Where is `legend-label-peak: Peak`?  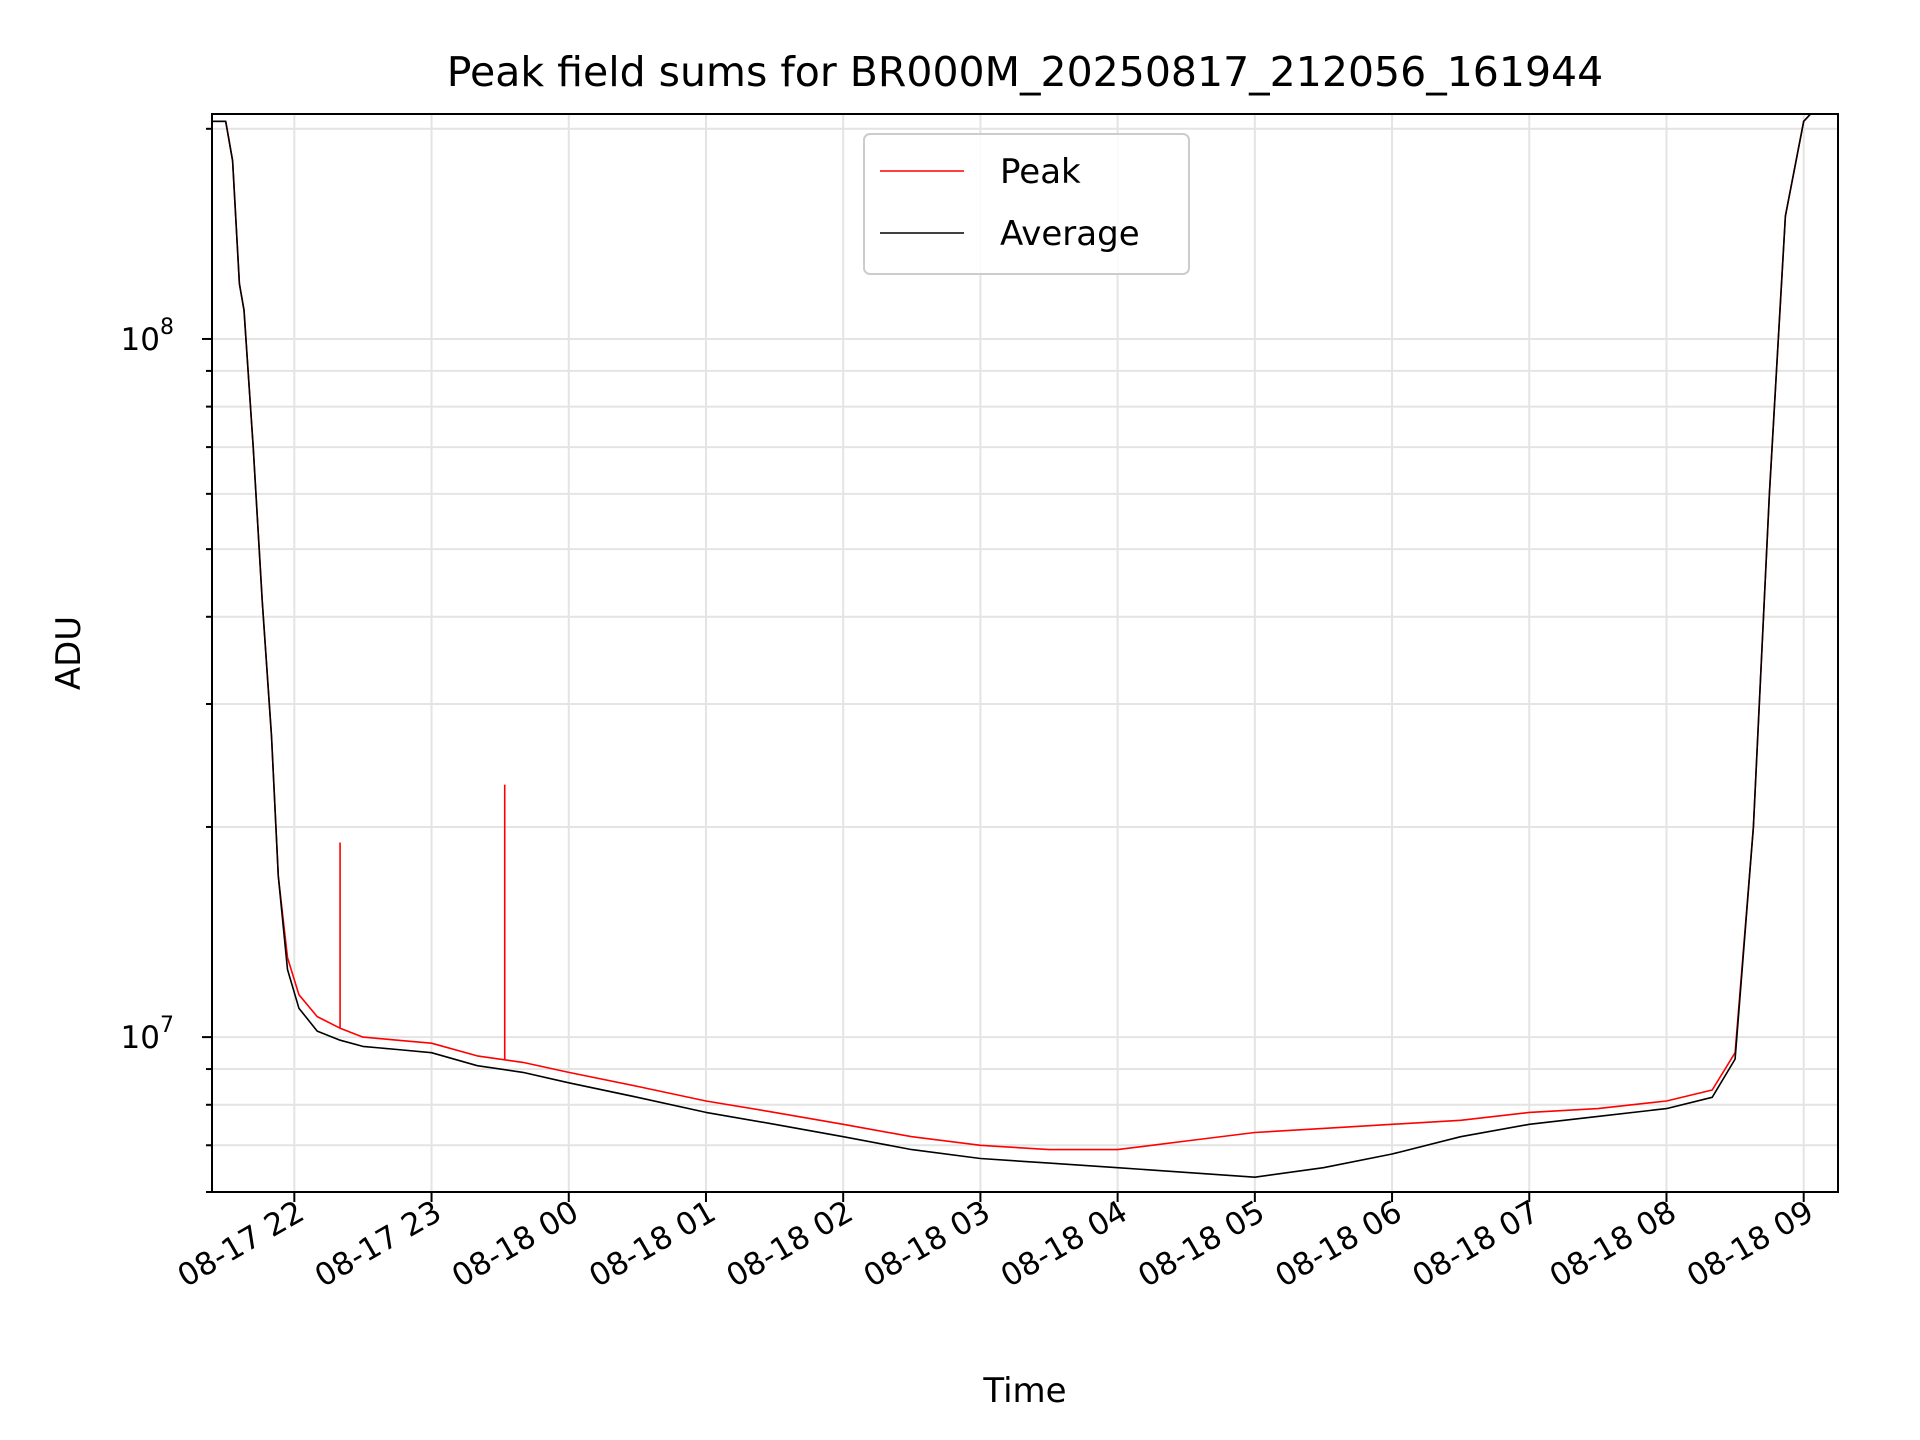 legend-label-peak: Peak is located at coordinates (1040, 172).